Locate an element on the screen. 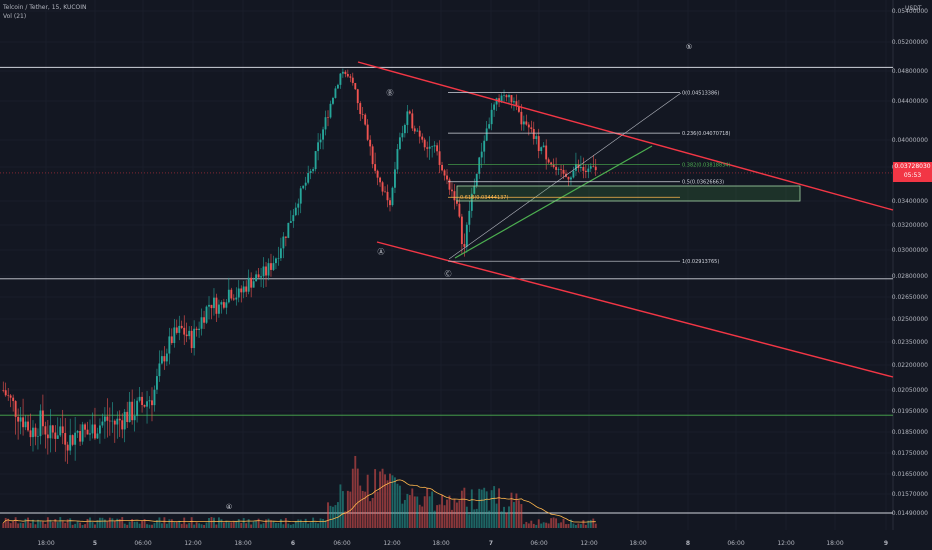 The image size is (932, 550). x-tick-label: 5 is located at coordinates (95, 543).